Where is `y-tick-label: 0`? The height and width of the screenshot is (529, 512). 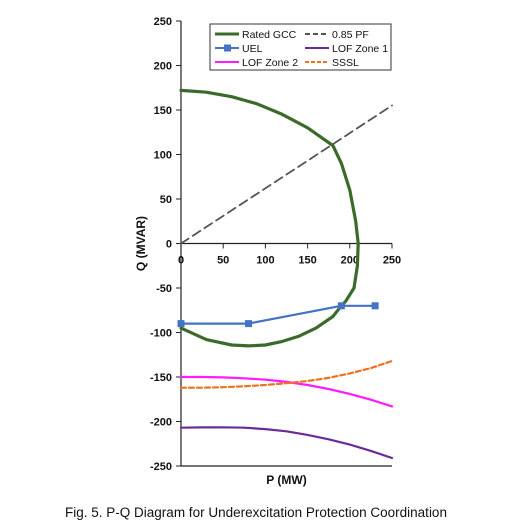 y-tick-label: 0 is located at coordinates (169, 245).